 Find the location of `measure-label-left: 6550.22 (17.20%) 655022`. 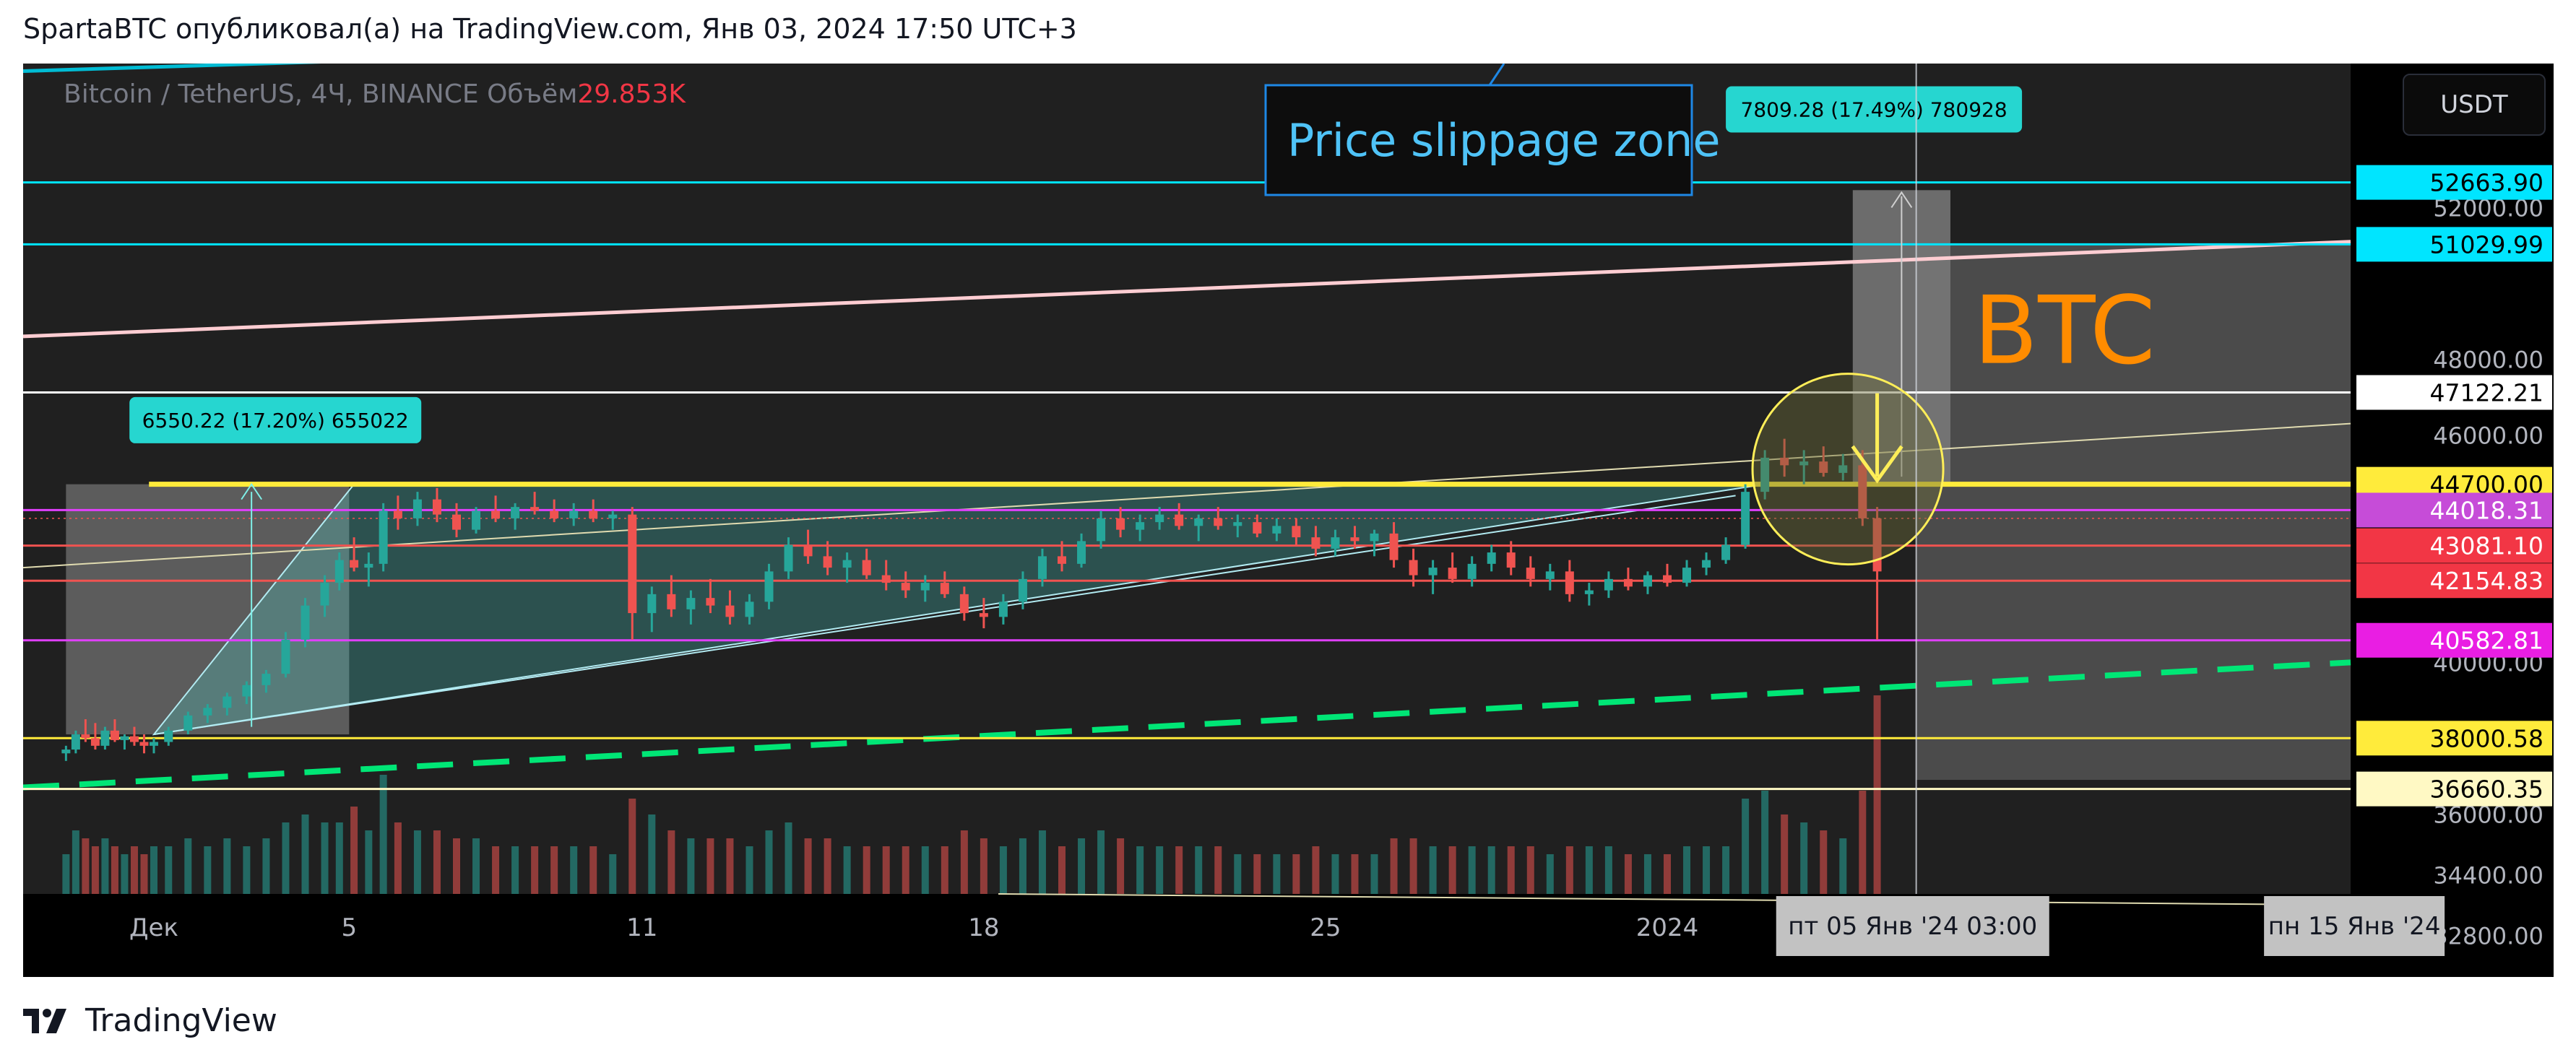

measure-label-left: 6550.22 (17.20%) 655022 is located at coordinates (275, 421).